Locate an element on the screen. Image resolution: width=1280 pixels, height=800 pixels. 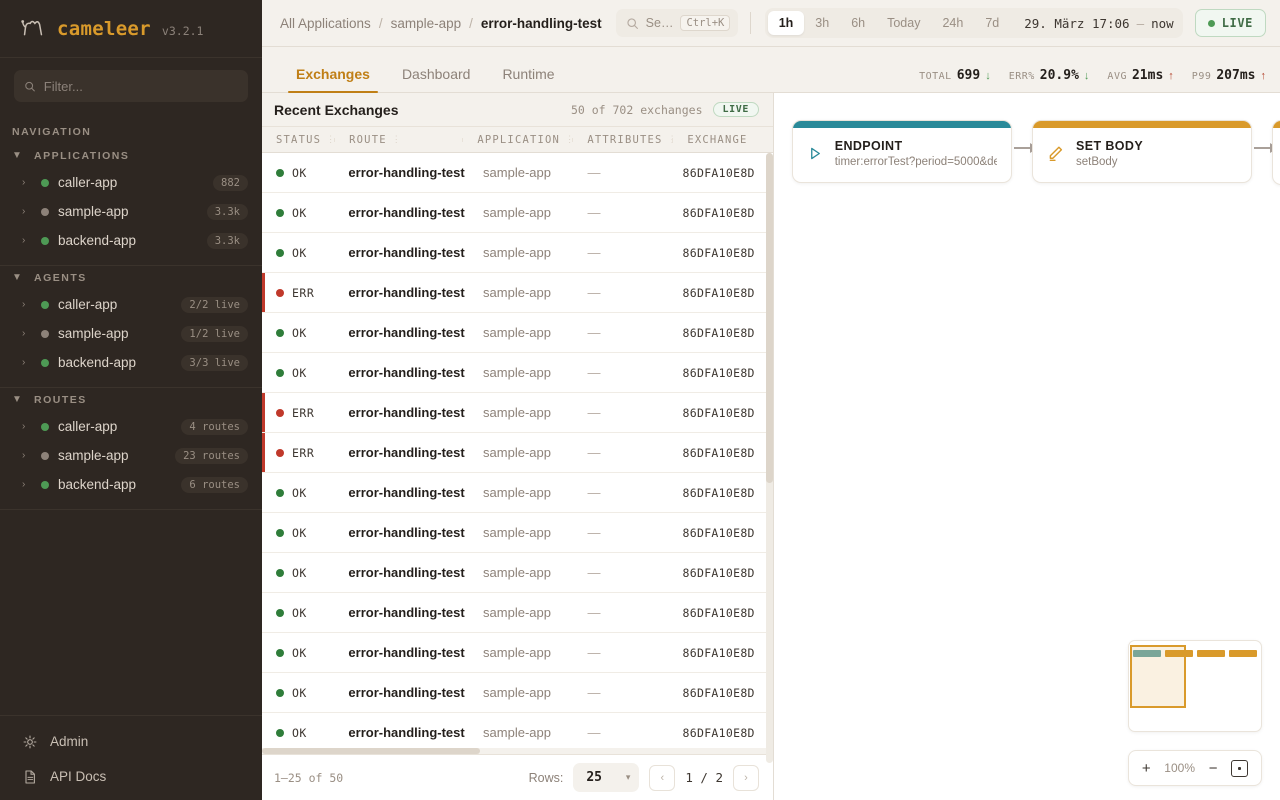
zoom-in-button: + is located at coordinates (1146, 768).